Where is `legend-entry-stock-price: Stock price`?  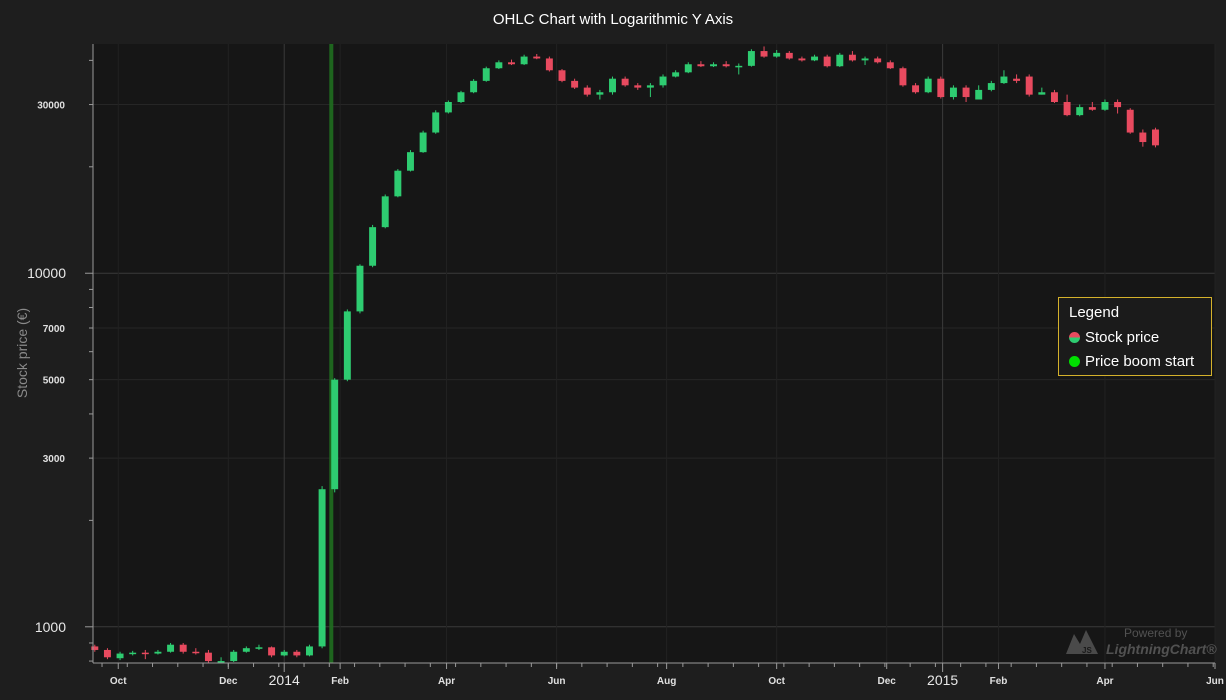
legend-entry-stock-price: Stock price is located at coordinates (1135, 337).